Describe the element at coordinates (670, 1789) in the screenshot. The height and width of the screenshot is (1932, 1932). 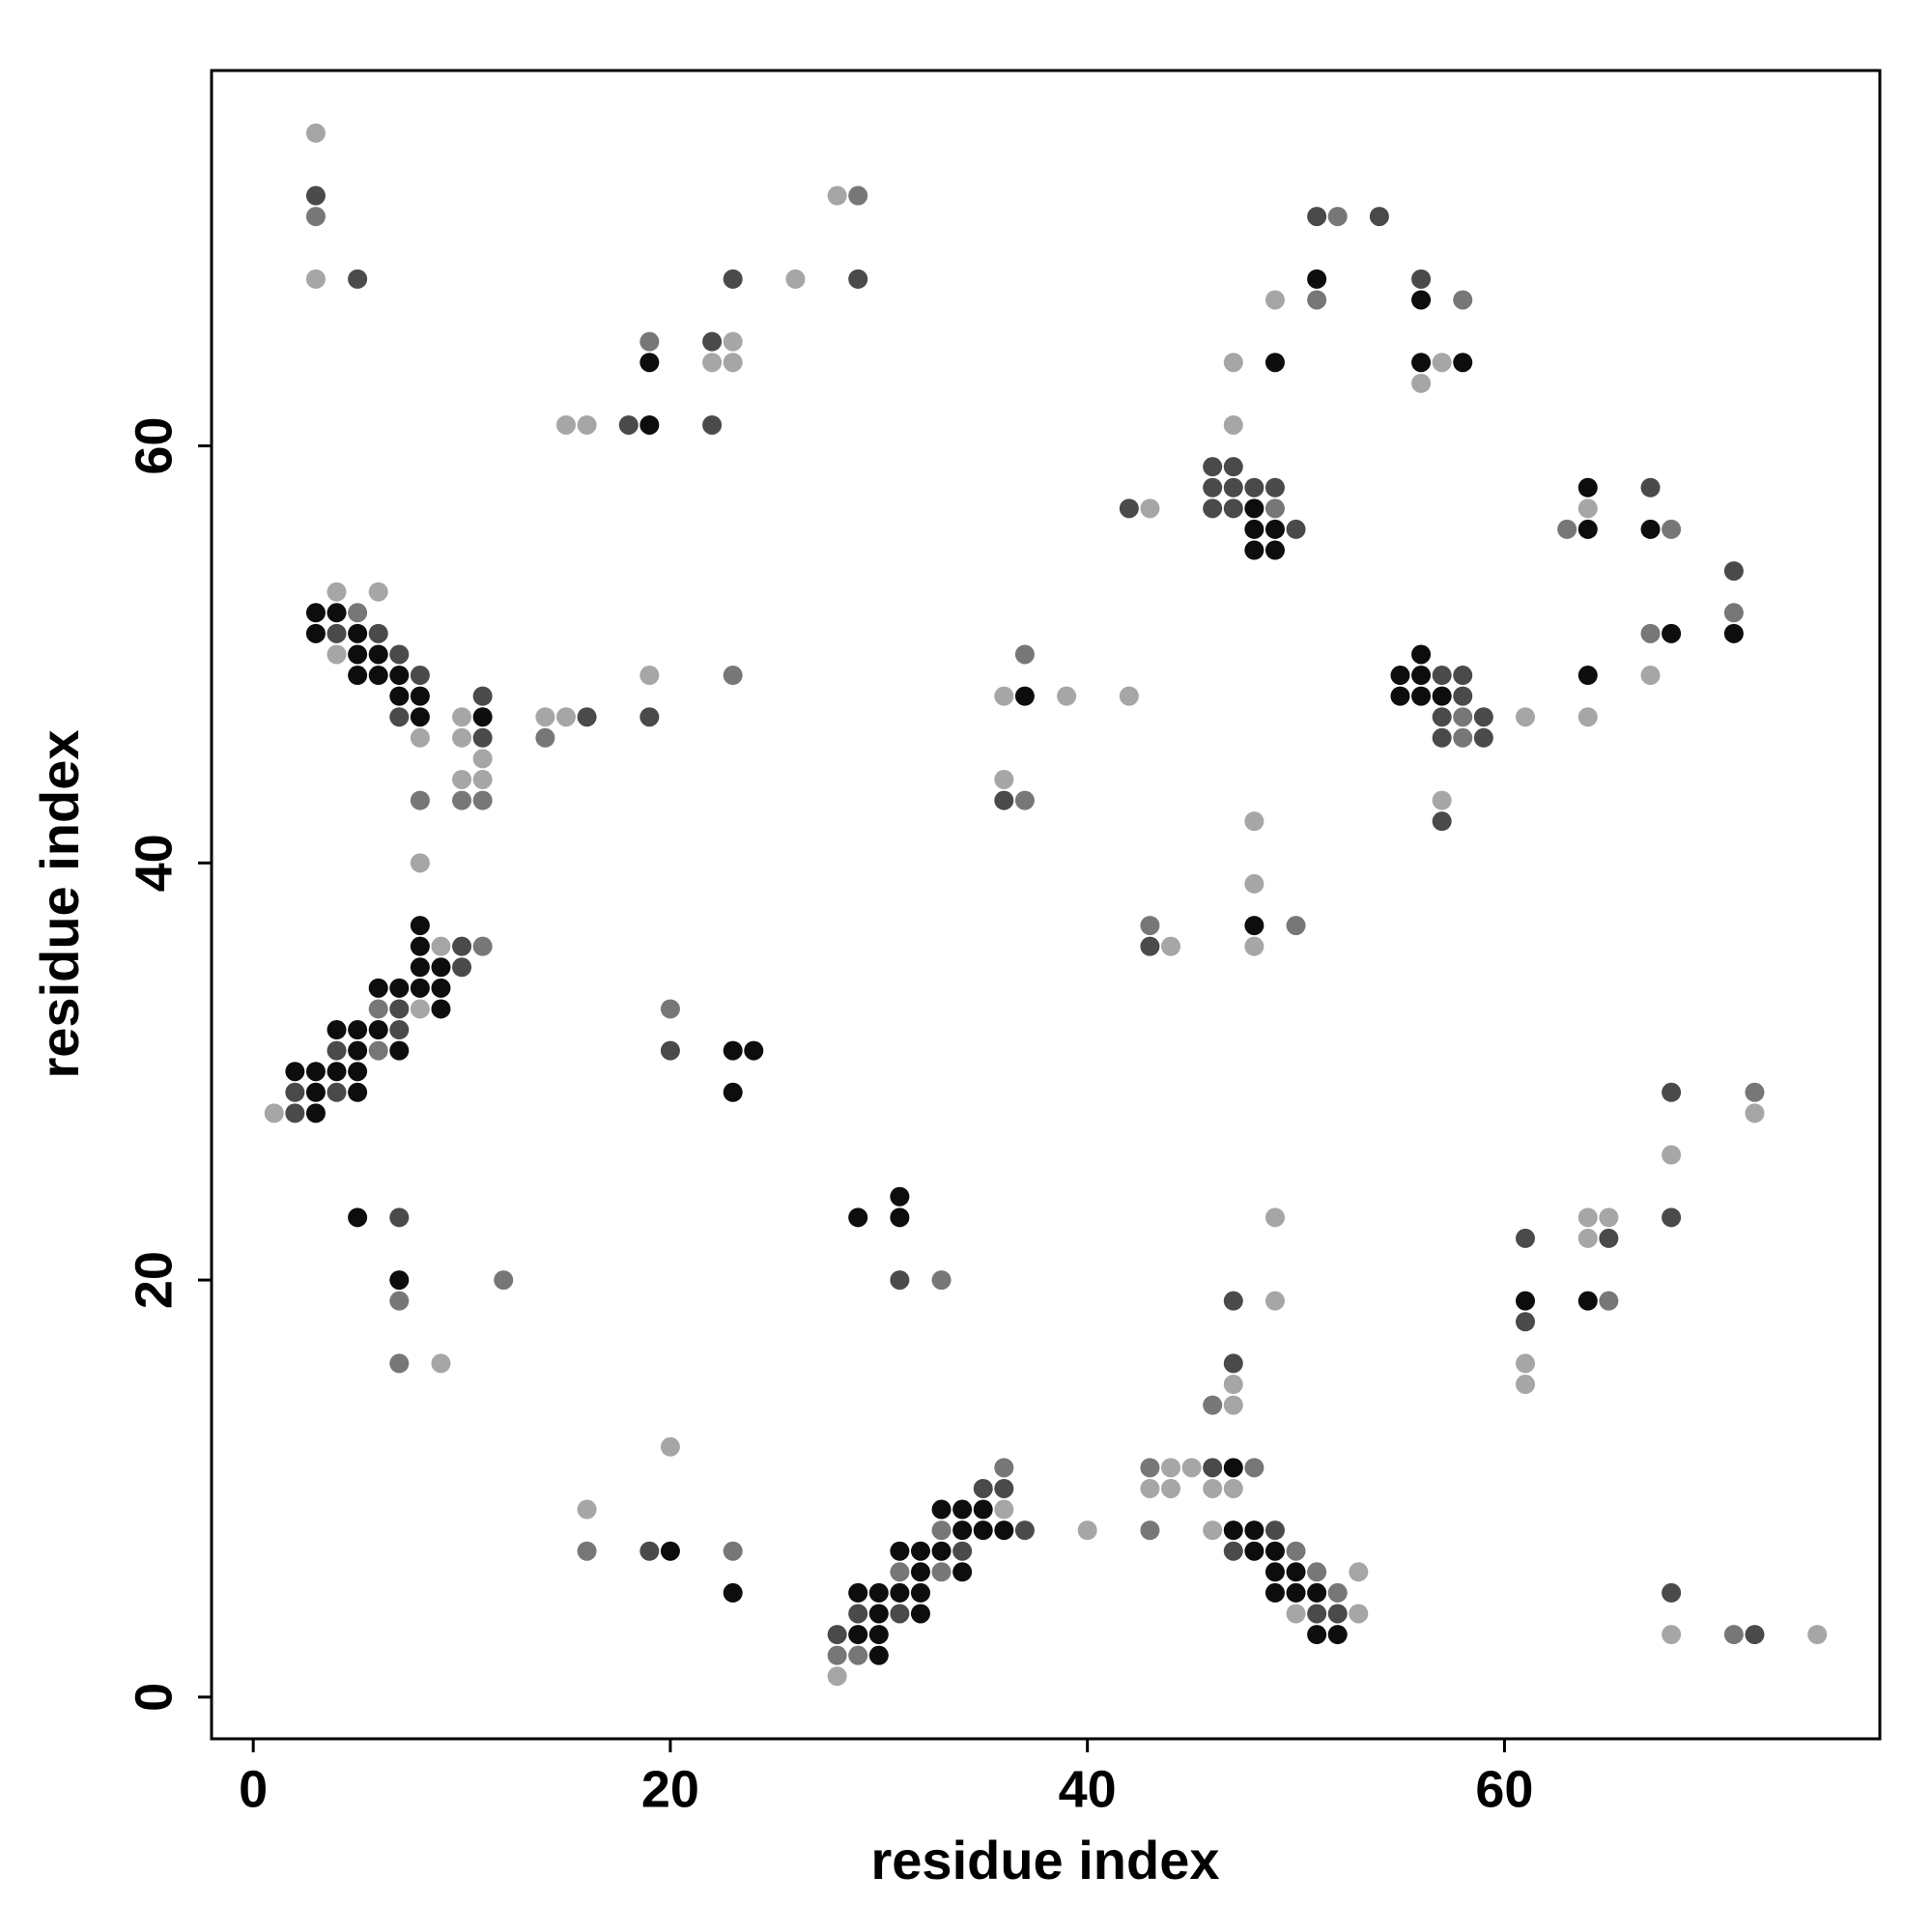
I see `x-tick-label: 20` at that location.